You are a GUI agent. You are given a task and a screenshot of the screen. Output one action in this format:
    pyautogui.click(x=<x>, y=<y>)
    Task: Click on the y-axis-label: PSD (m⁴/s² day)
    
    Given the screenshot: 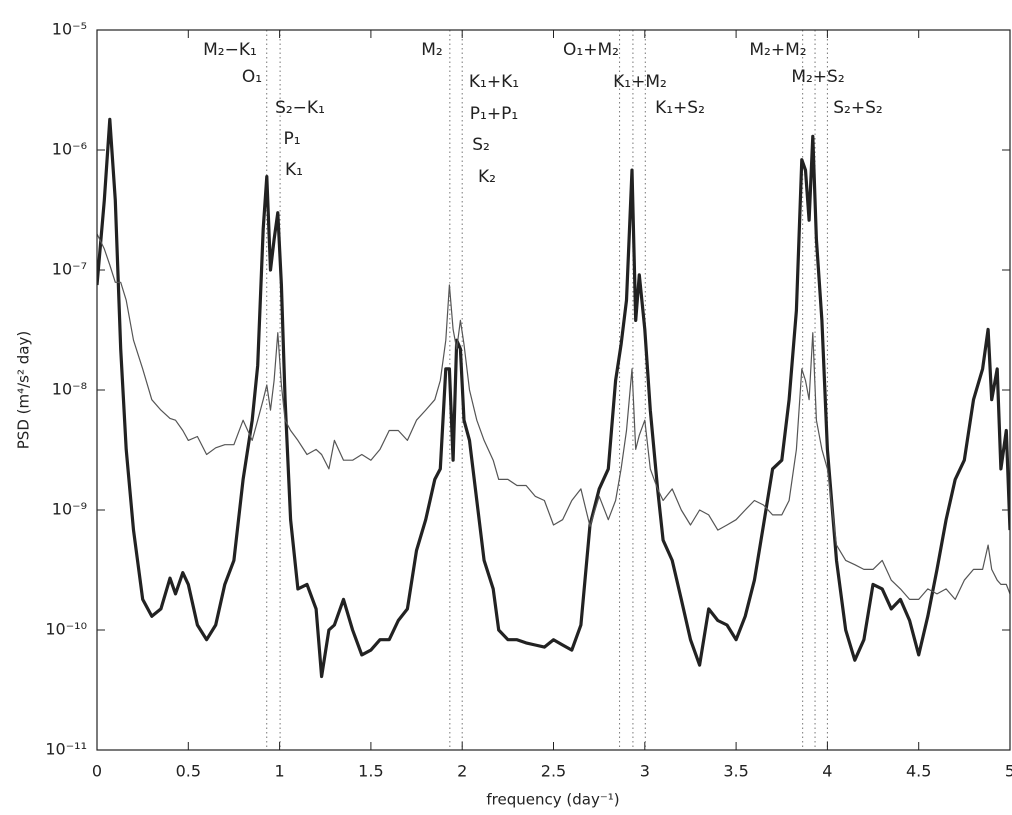 What is the action you would take?
    pyautogui.click(x=24, y=390)
    